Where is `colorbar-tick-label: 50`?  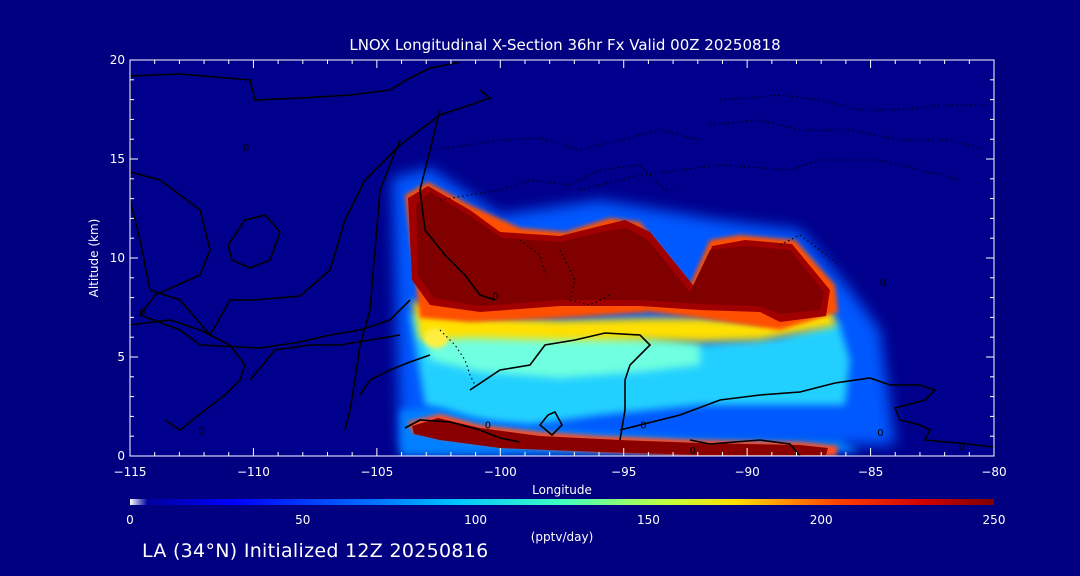 colorbar-tick-label: 50 is located at coordinates (302, 520).